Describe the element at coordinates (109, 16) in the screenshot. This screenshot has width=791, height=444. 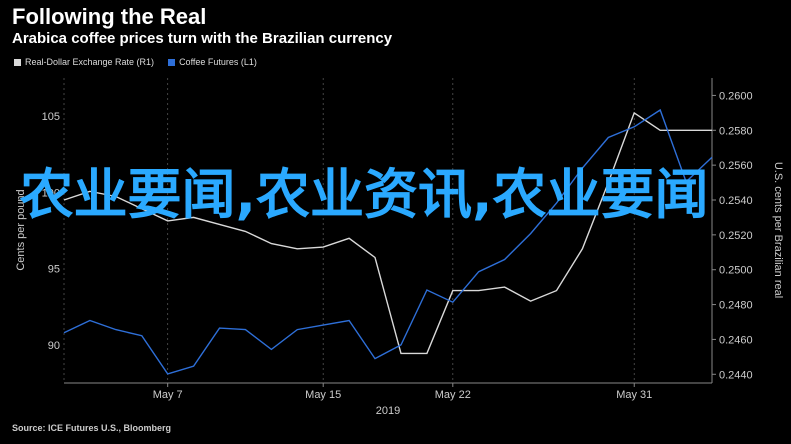
I see `chart-title: Following the Real` at that location.